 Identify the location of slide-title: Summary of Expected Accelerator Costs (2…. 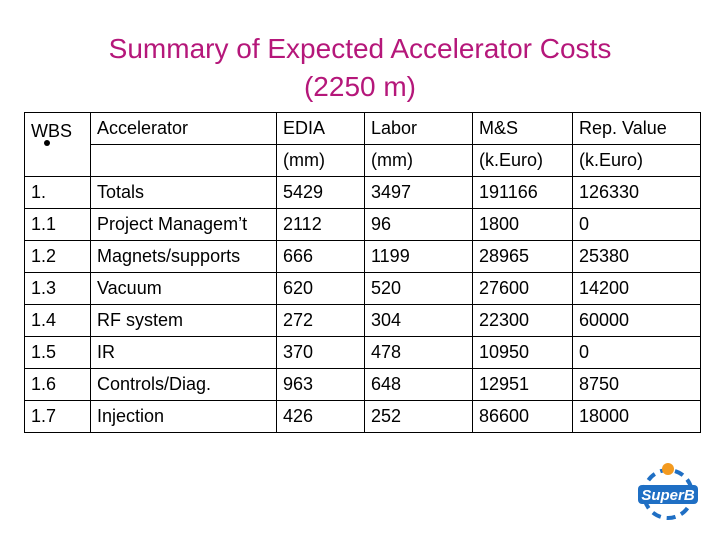
(360, 68).